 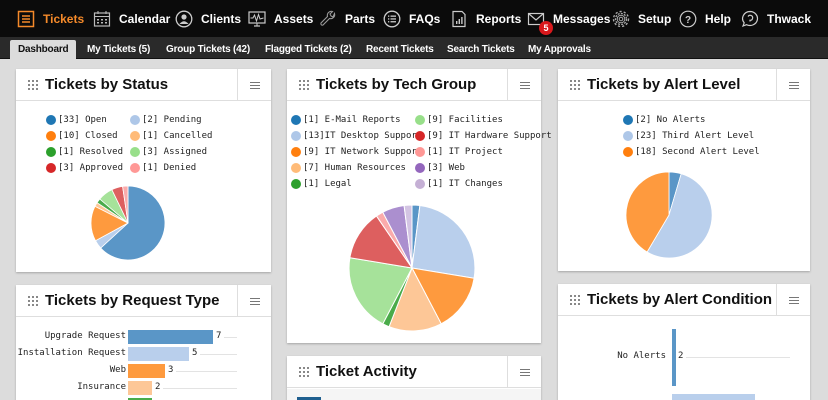 I want to click on bar-row: Web 3, so click(x=143, y=371).